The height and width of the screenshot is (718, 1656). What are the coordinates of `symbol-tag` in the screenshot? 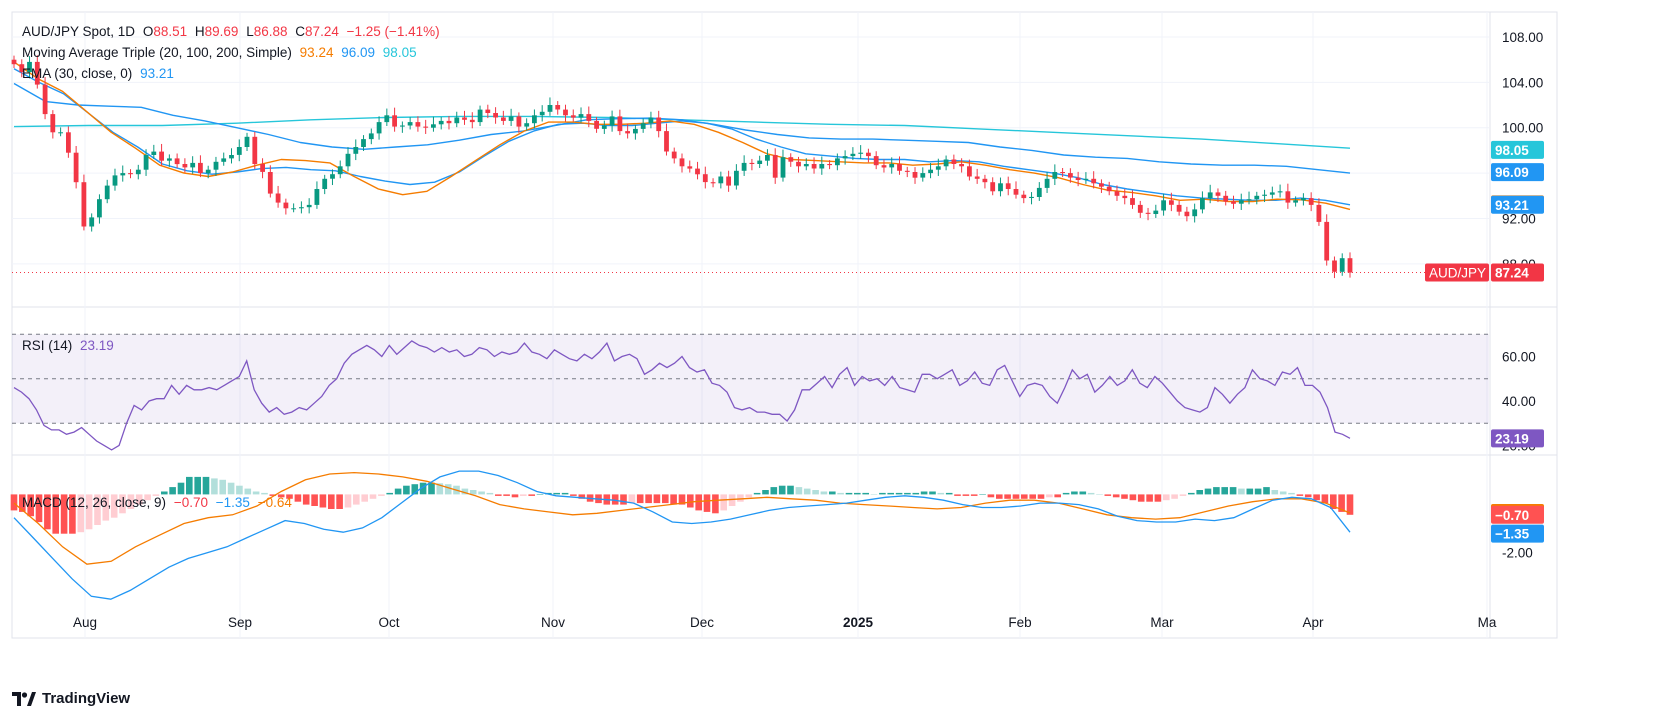 It's located at (1457, 272).